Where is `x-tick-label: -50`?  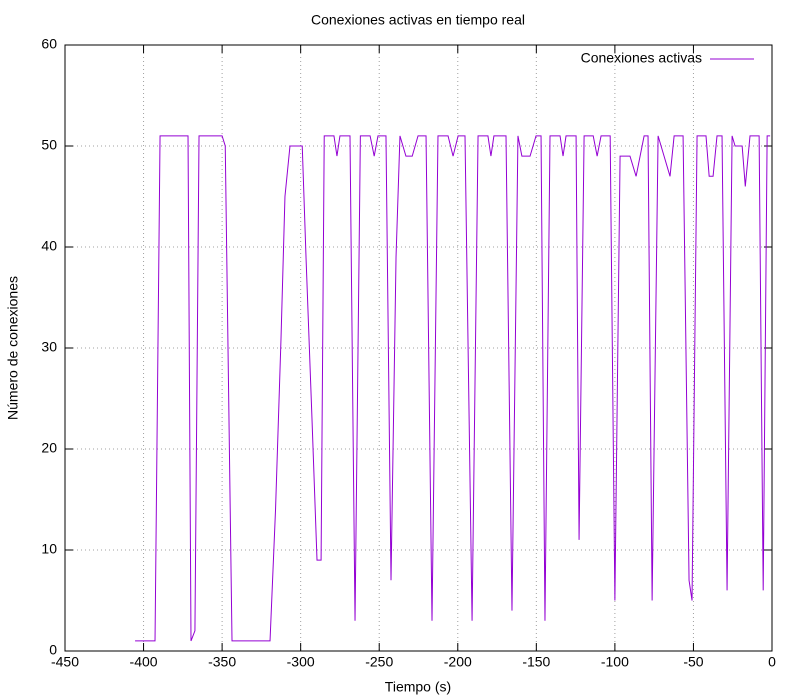
x-tick-label: -50 is located at coordinates (693, 662).